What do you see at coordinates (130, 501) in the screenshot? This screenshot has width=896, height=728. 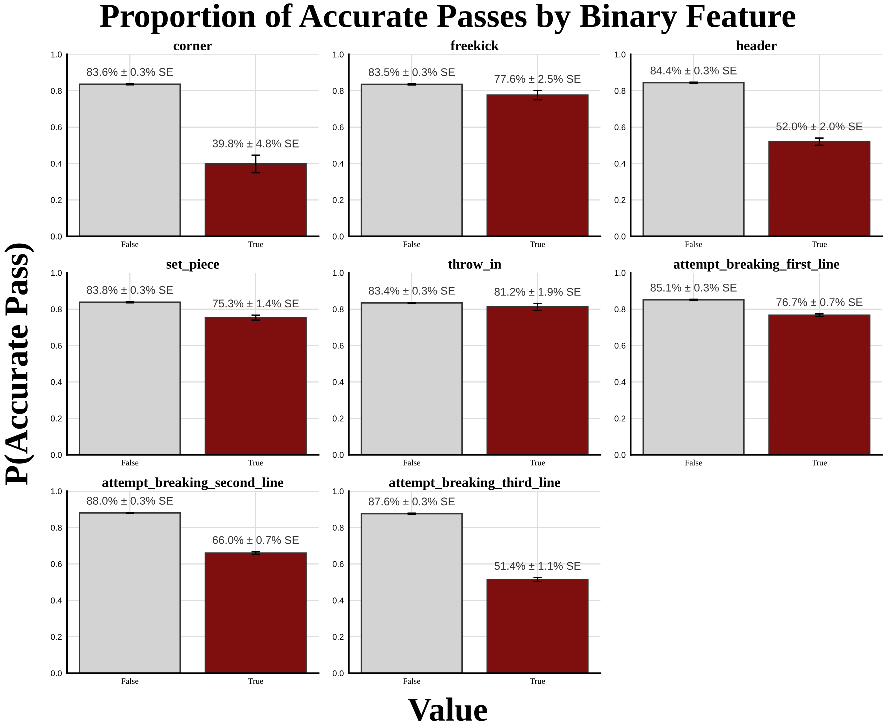 I see `data-label: 88.0% ± 0.3% SE` at bounding box center [130, 501].